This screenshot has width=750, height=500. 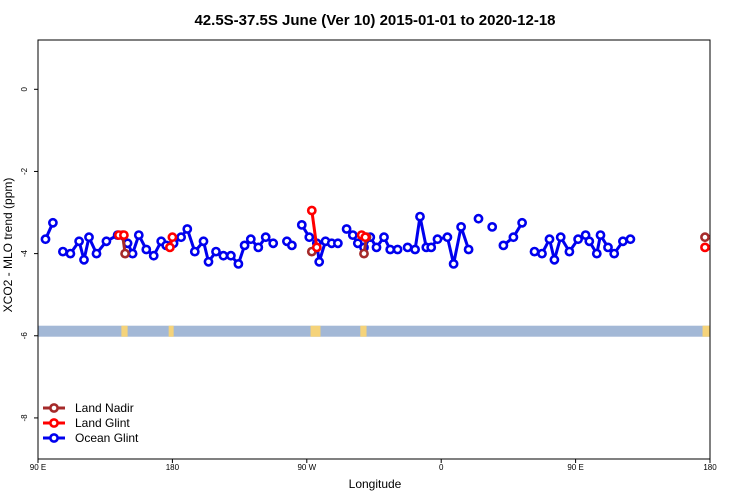 I want to click on legend-marker-land-glint, so click(x=54, y=423).